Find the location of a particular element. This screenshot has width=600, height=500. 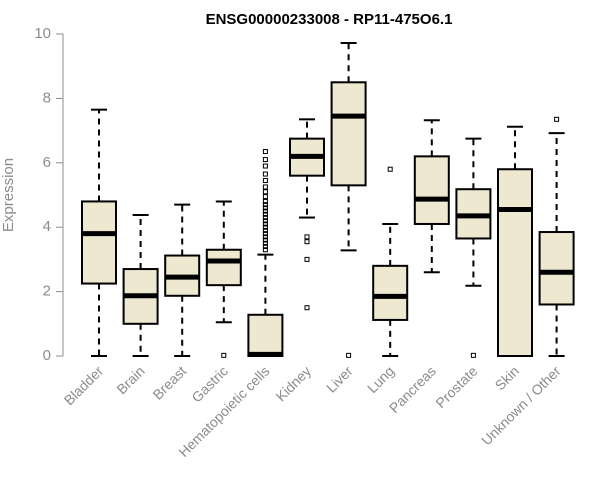

x-tick-label: Liver is located at coordinates (339, 379).